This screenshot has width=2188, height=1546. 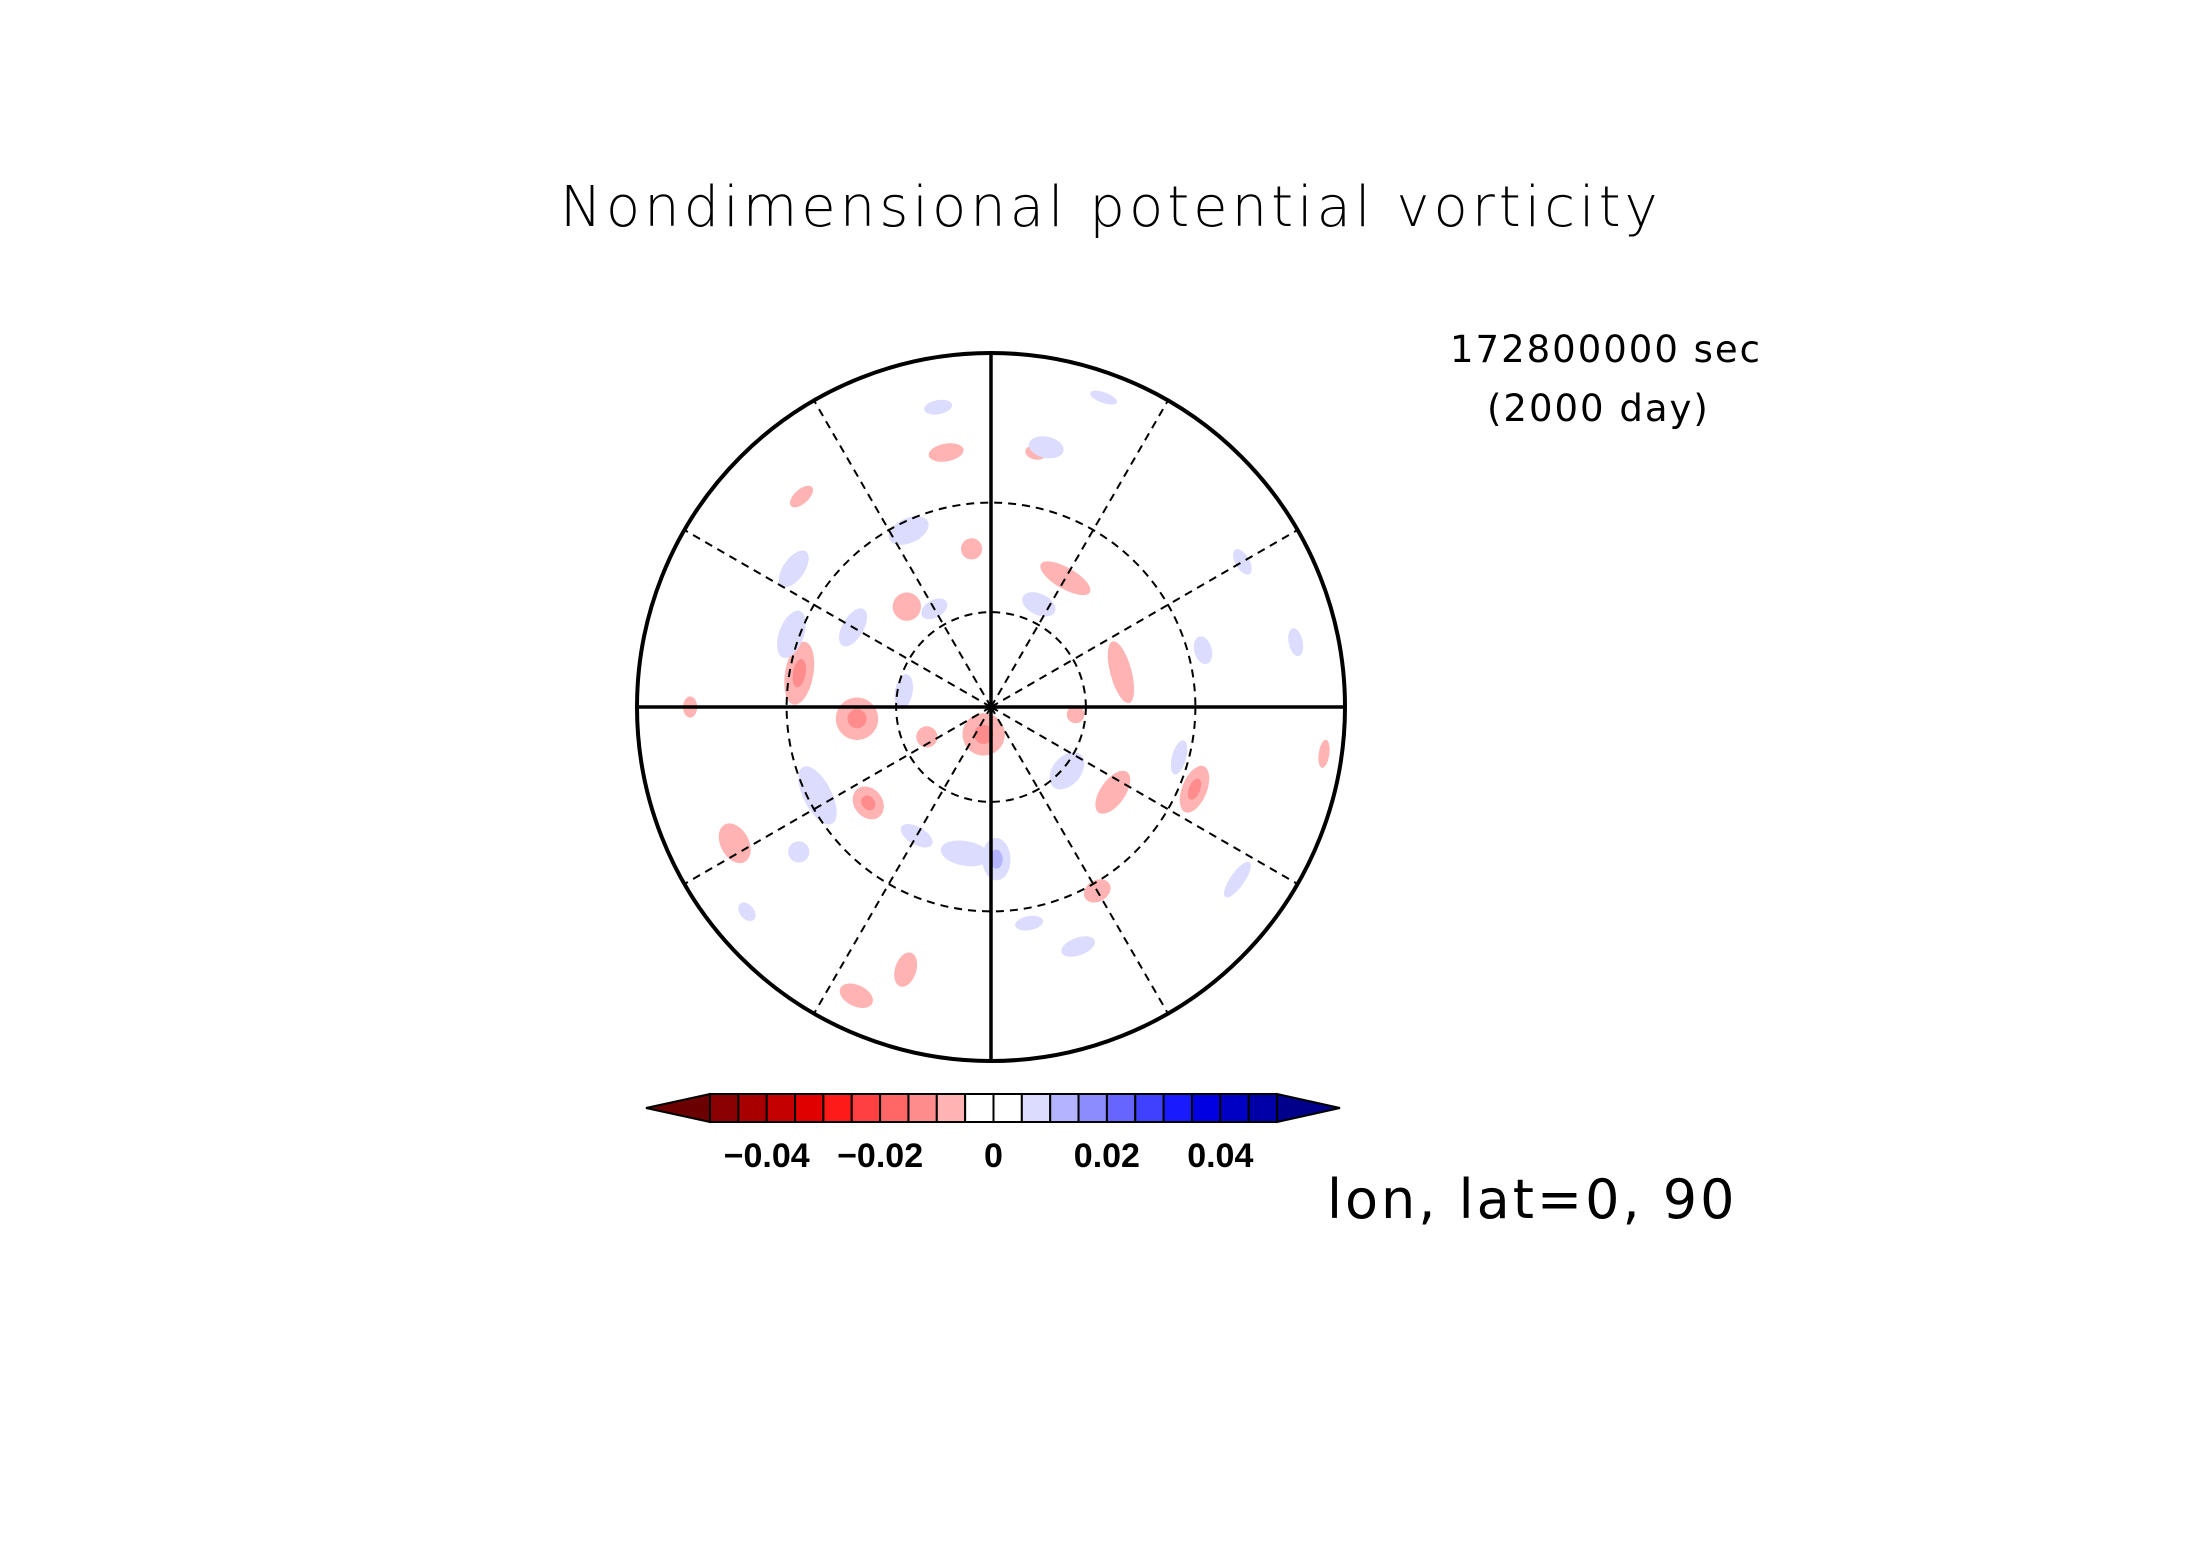 I want to click on time-seconds-label: 172800000 sec, so click(x=1606, y=349).